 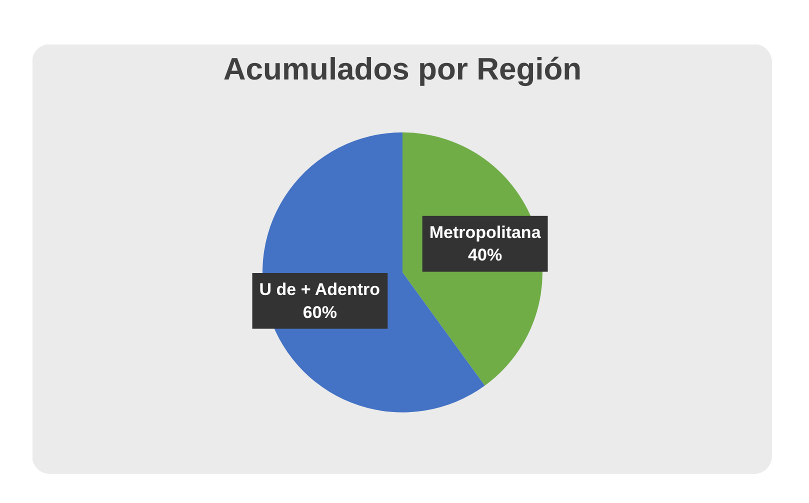 What do you see at coordinates (319, 289) in the screenshot?
I see `slice-label: U de + Adentro` at bounding box center [319, 289].